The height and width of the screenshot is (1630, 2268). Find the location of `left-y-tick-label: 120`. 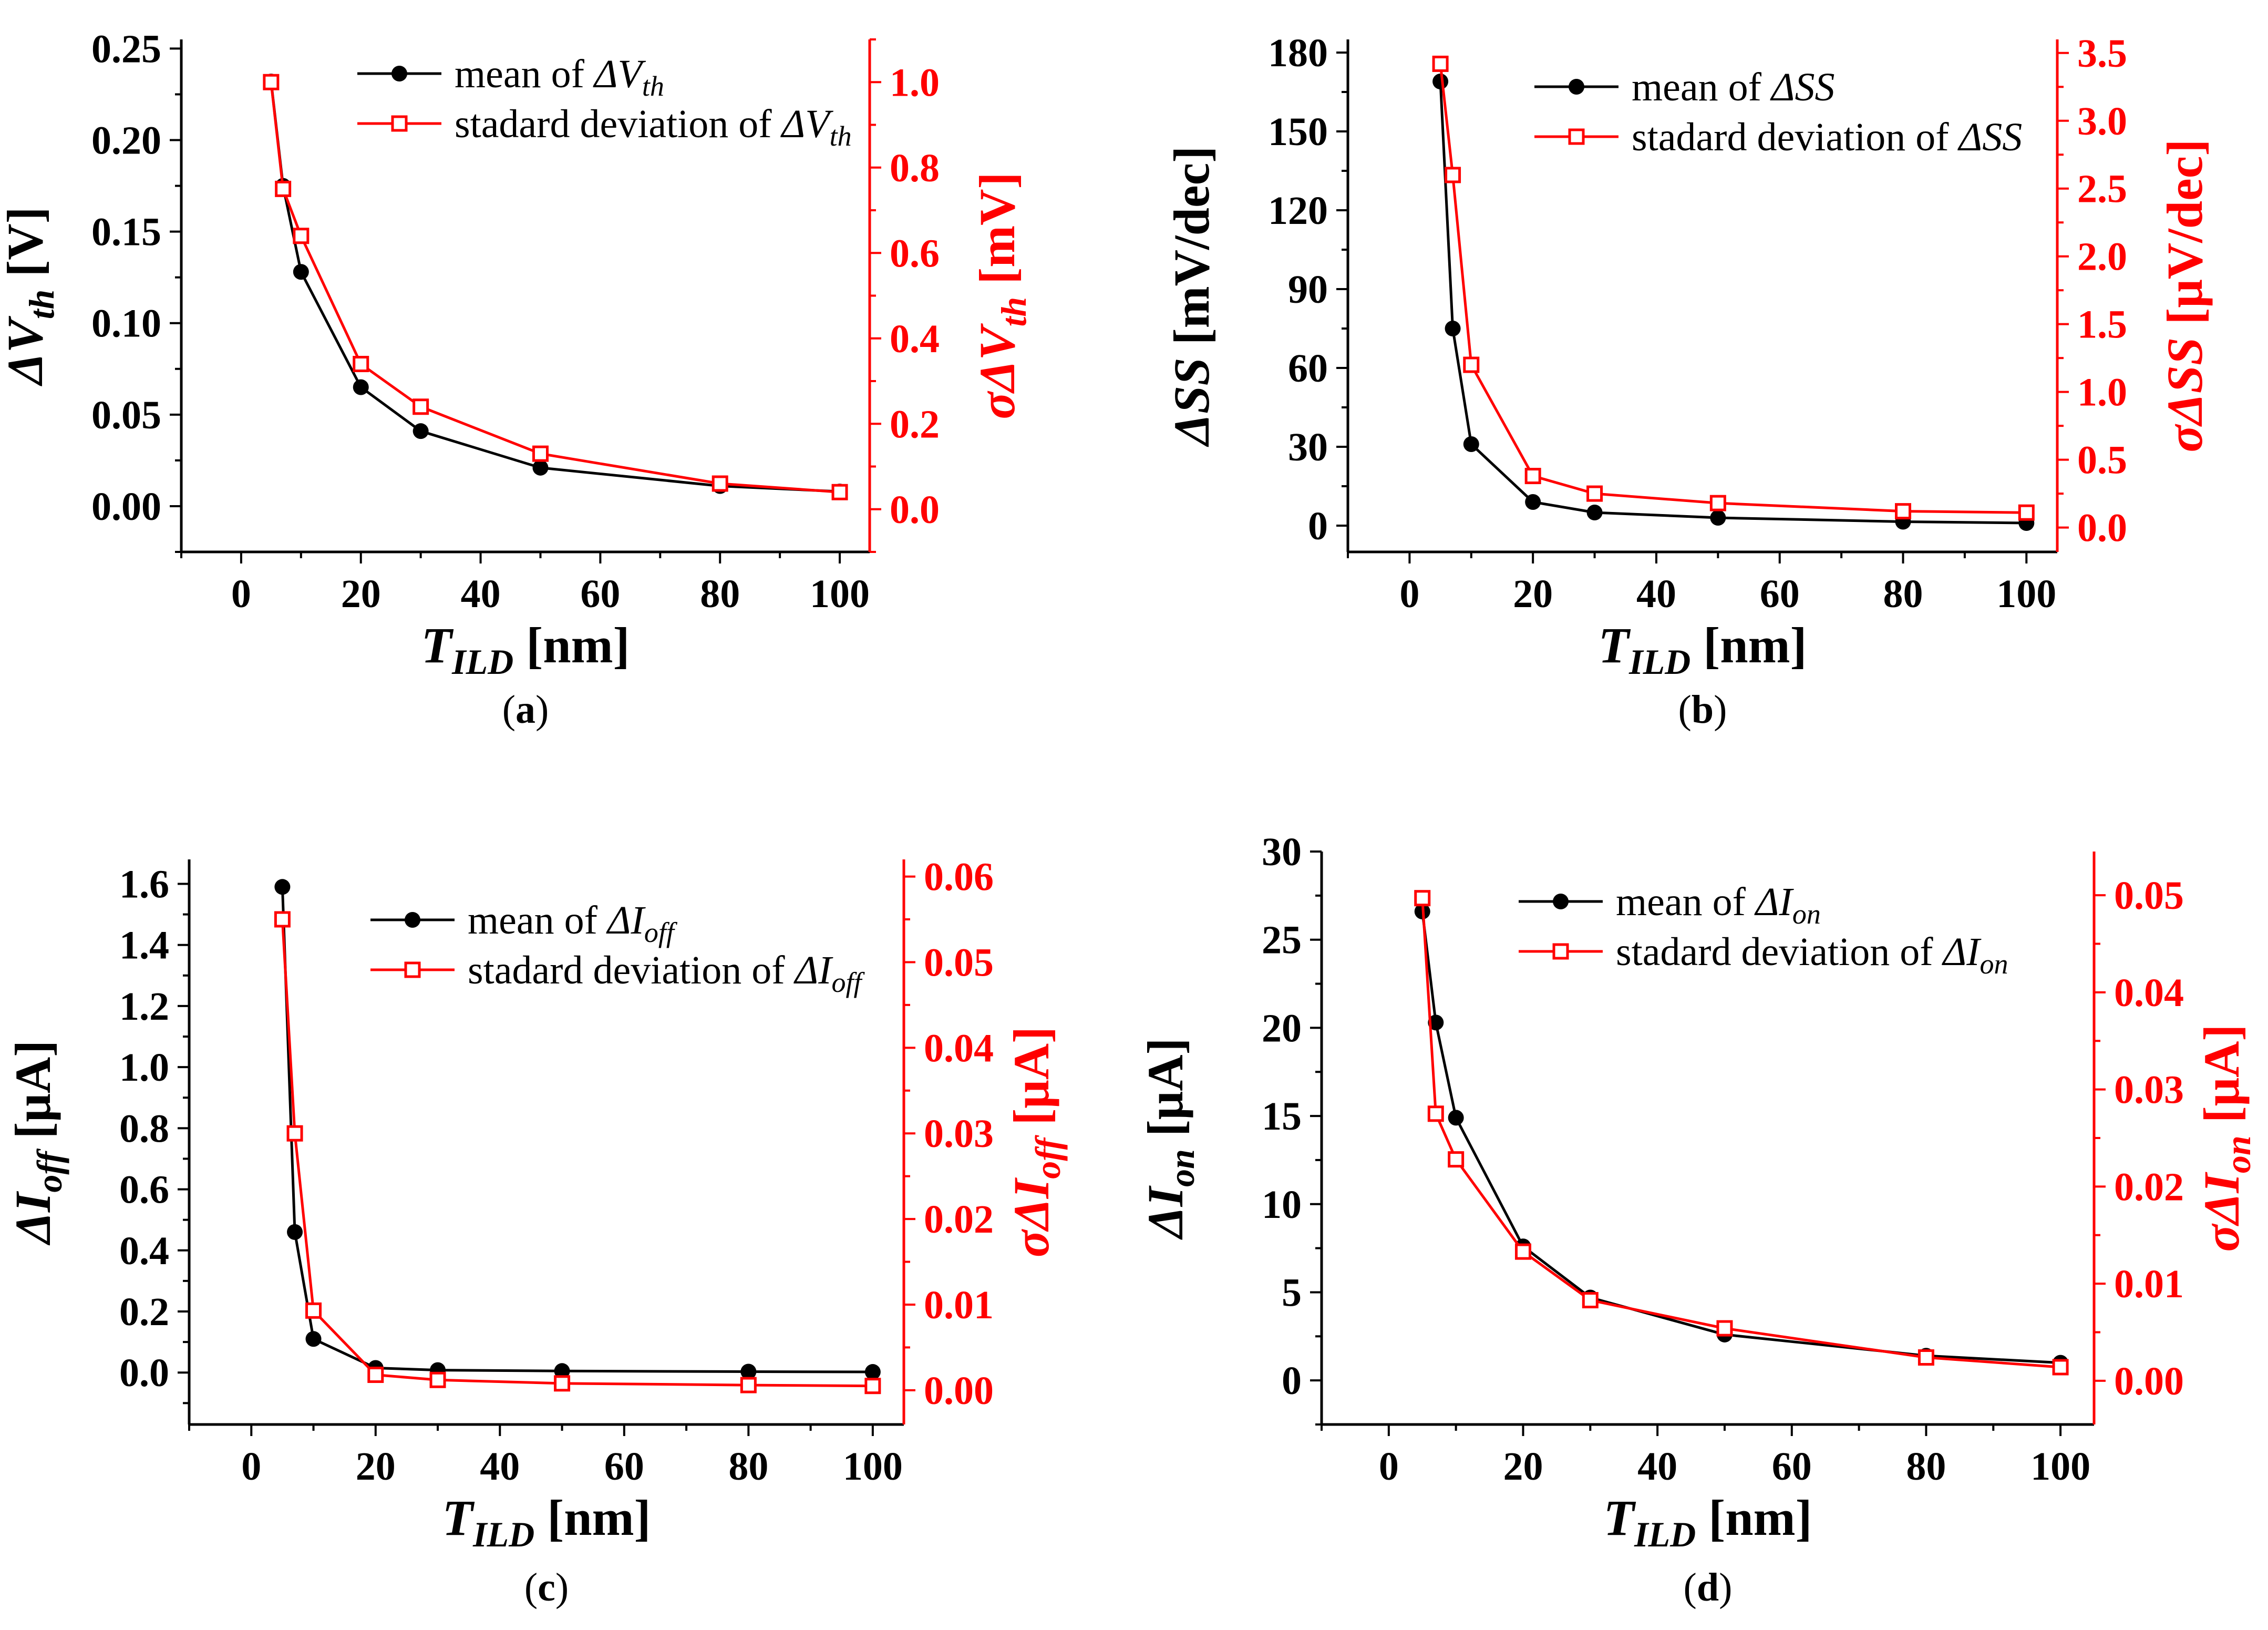

left-y-tick-label: 120 is located at coordinates (1298, 211).